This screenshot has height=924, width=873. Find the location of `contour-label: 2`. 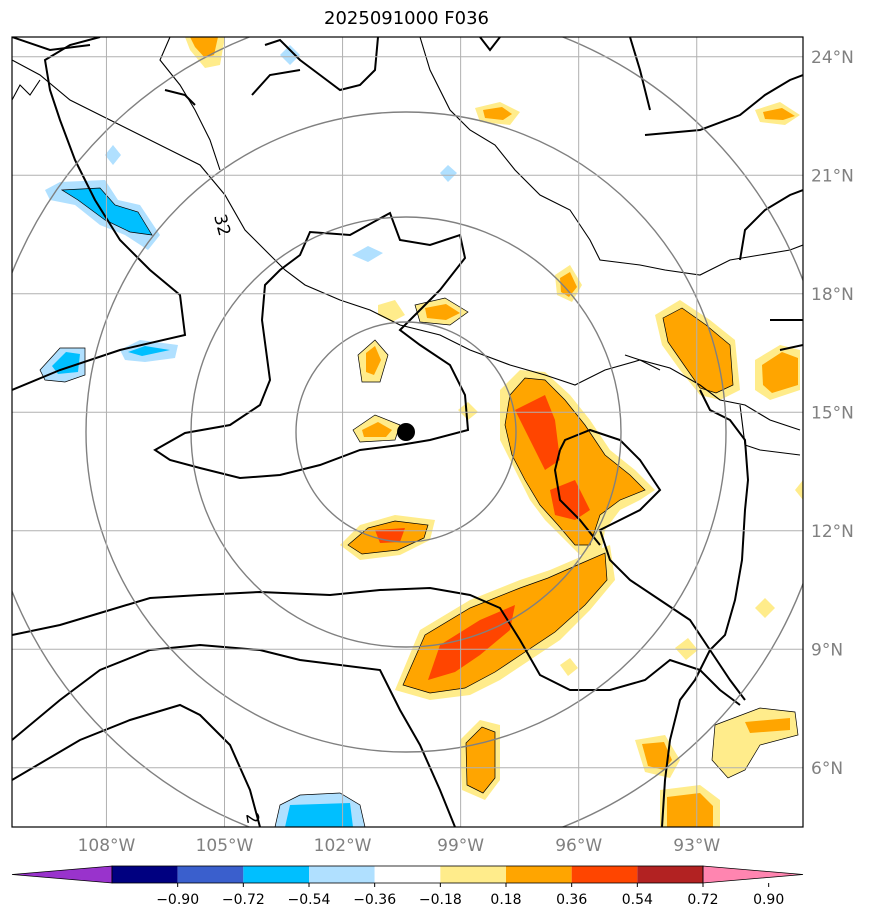

contour-label: 2 is located at coordinates (252, 818).